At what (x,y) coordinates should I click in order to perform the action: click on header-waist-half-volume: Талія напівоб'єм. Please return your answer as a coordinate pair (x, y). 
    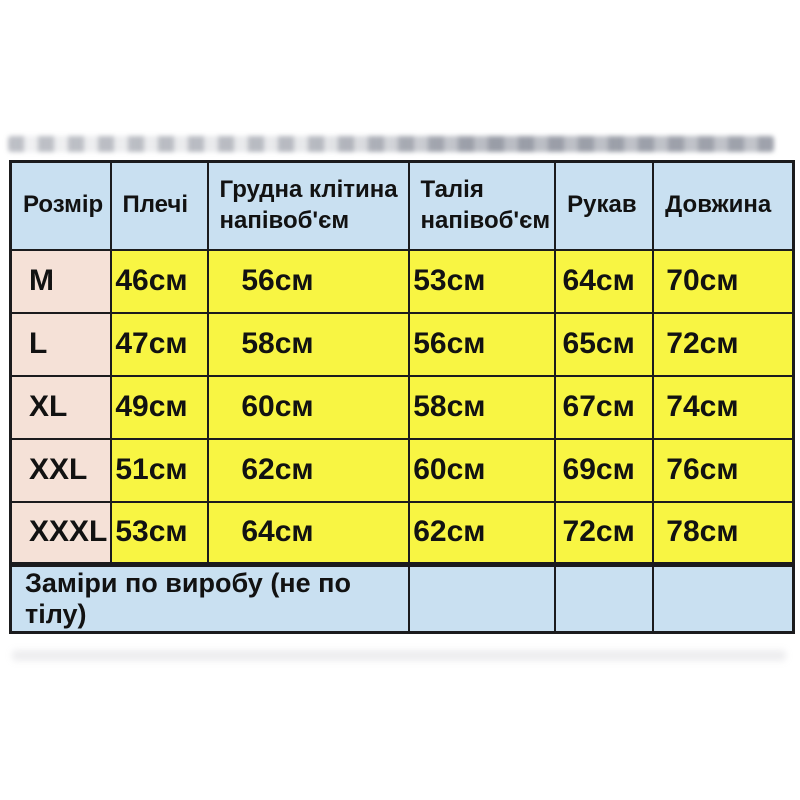
    Looking at the image, I should click on (482, 205).